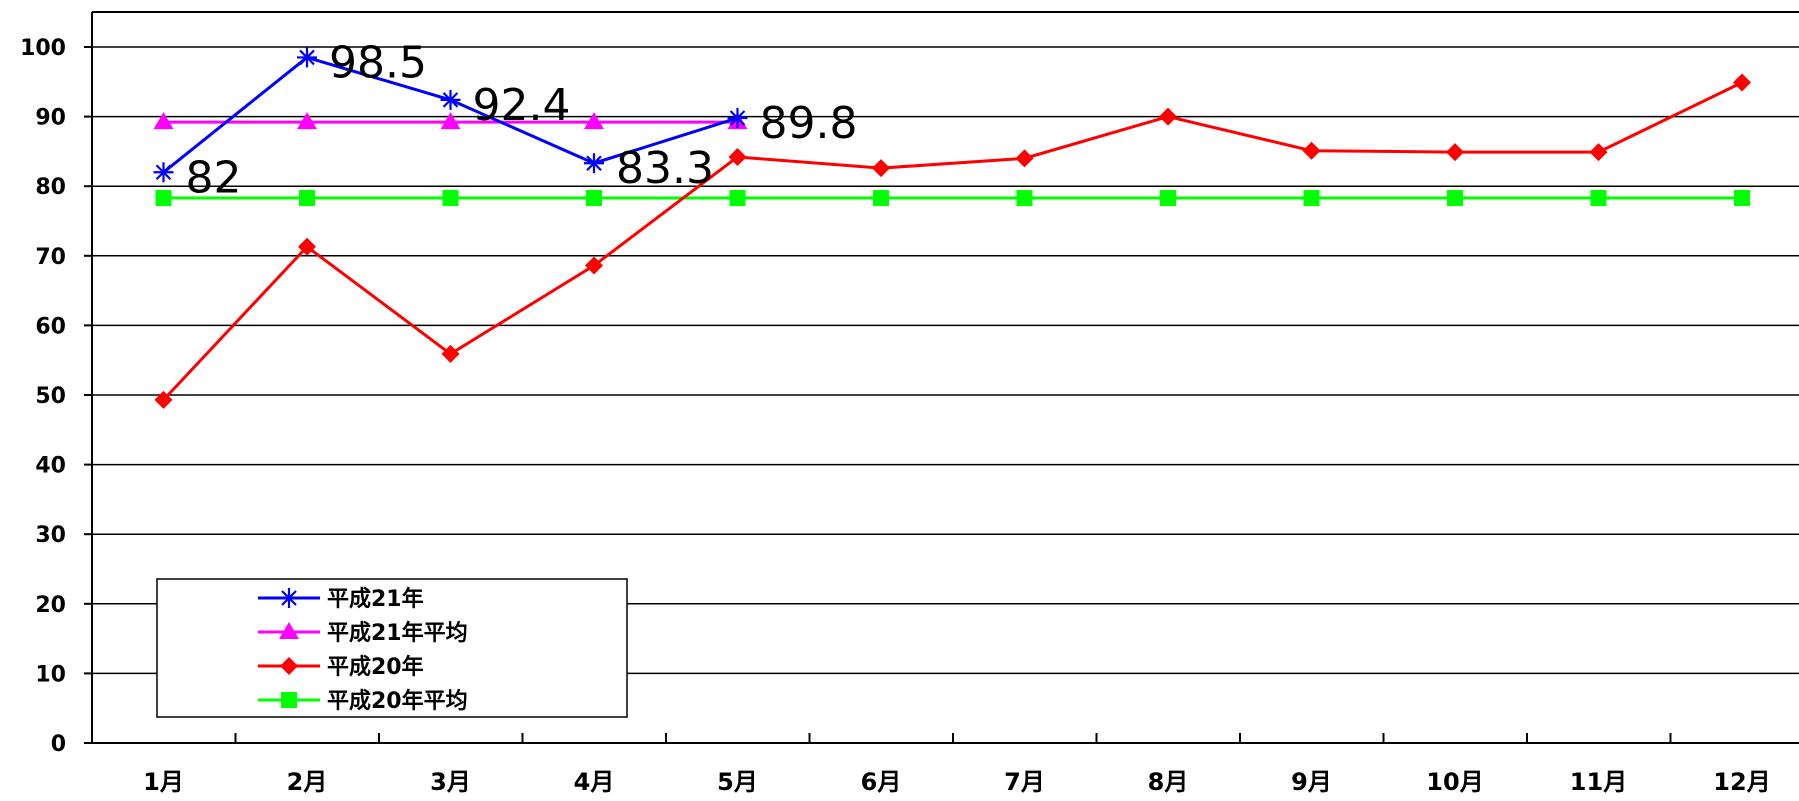 This screenshot has height=801, width=1799. I want to click on legend-label: 平成21年, so click(375, 599).